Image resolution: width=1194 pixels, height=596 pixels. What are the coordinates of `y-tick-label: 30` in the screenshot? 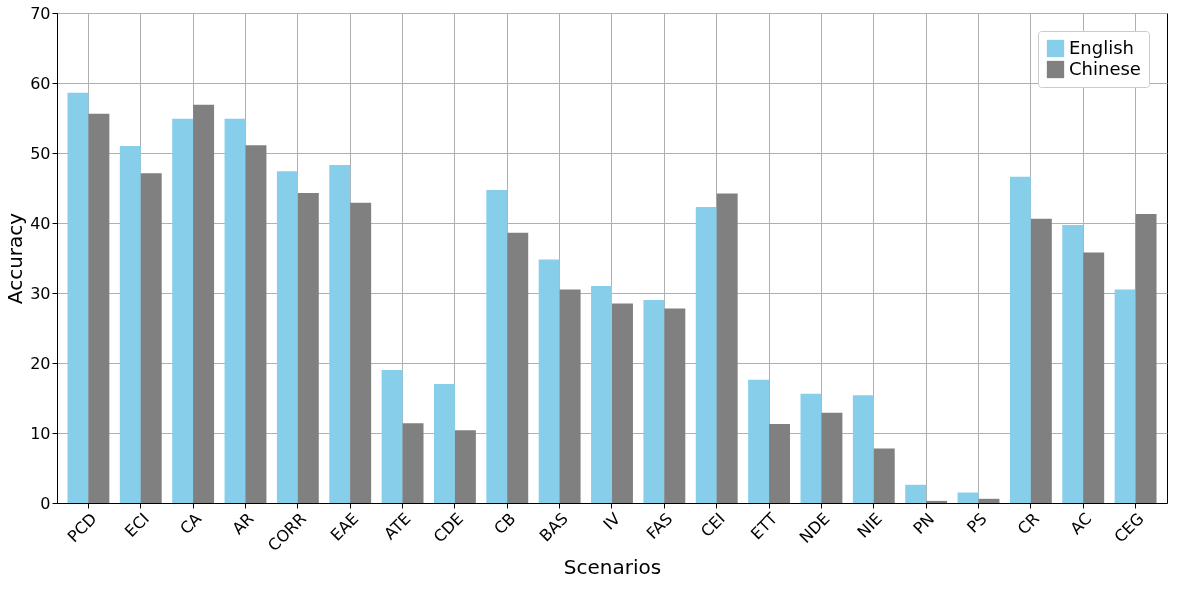 It's located at (40, 293).